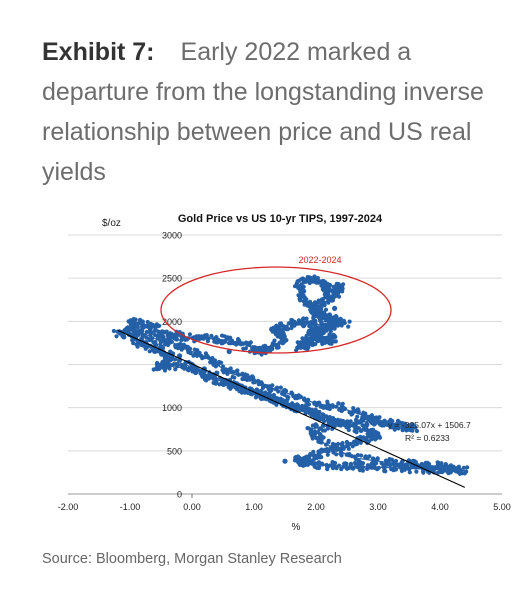 The height and width of the screenshot is (604, 529). Describe the element at coordinates (179, 495) in the screenshot. I see `y-tick-label: 0` at that location.